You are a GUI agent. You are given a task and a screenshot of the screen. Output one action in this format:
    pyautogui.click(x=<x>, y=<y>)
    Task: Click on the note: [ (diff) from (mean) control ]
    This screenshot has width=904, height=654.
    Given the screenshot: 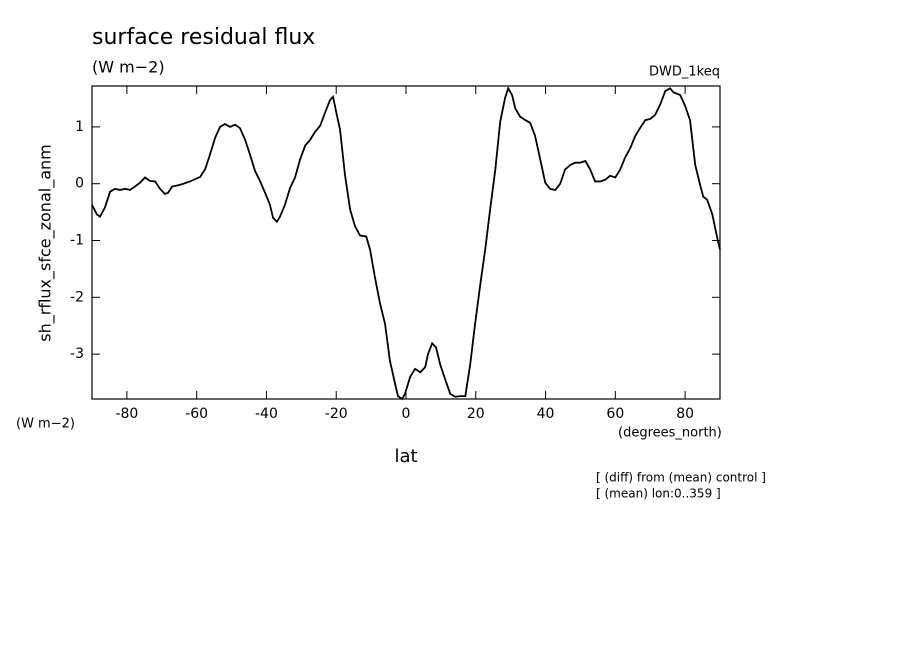 What is the action you would take?
    pyautogui.click(x=681, y=478)
    